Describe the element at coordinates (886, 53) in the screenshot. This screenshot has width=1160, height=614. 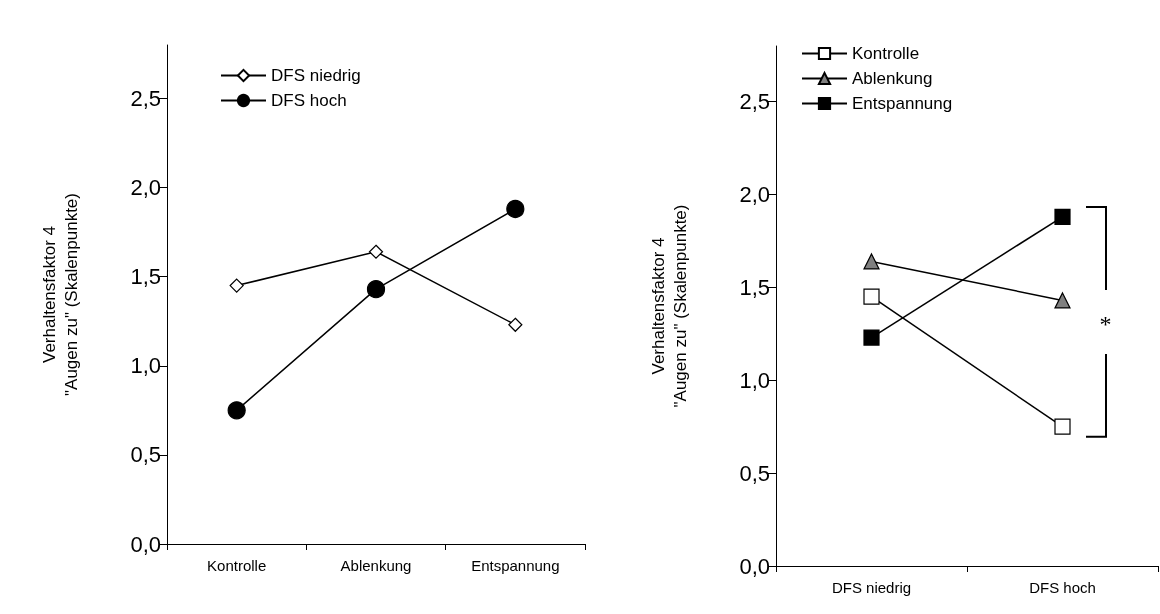
I see `legend-label: Kontrolle` at that location.